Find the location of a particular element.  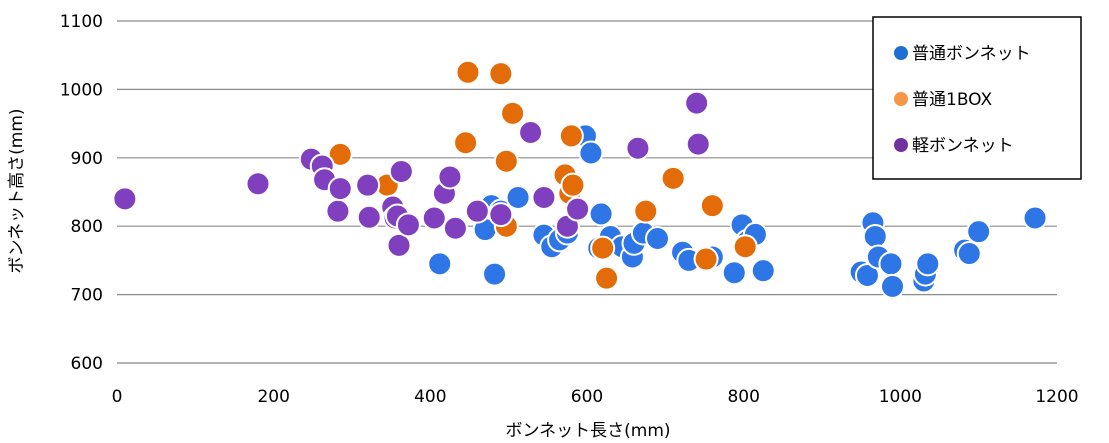

y-tick-label: 900 is located at coordinates (87, 159).